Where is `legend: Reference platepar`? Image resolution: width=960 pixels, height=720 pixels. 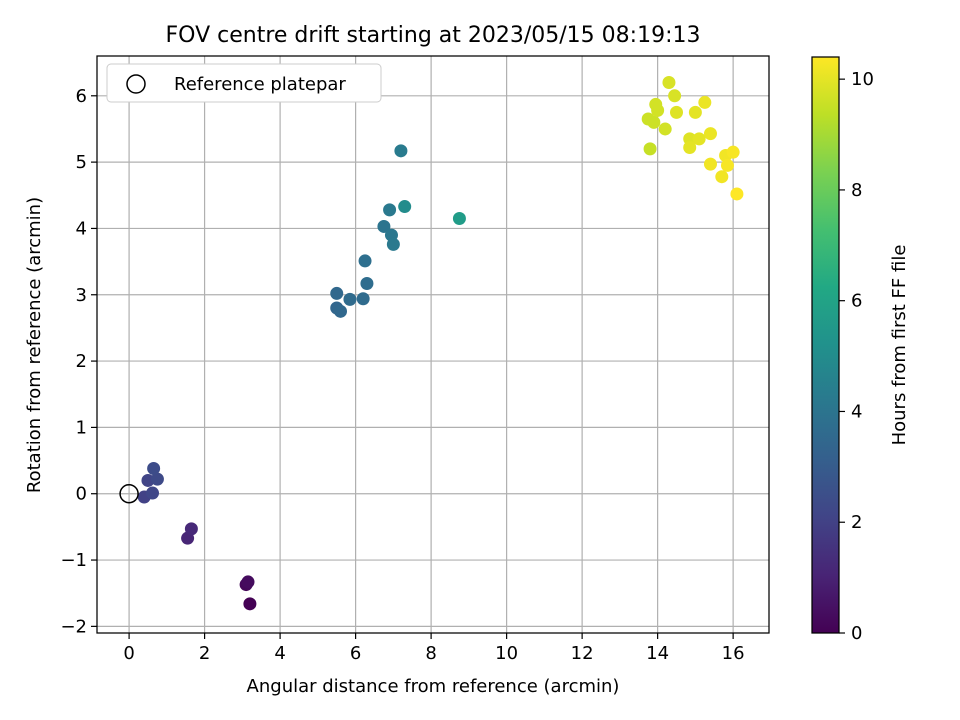 legend: Reference platepar is located at coordinates (244, 83).